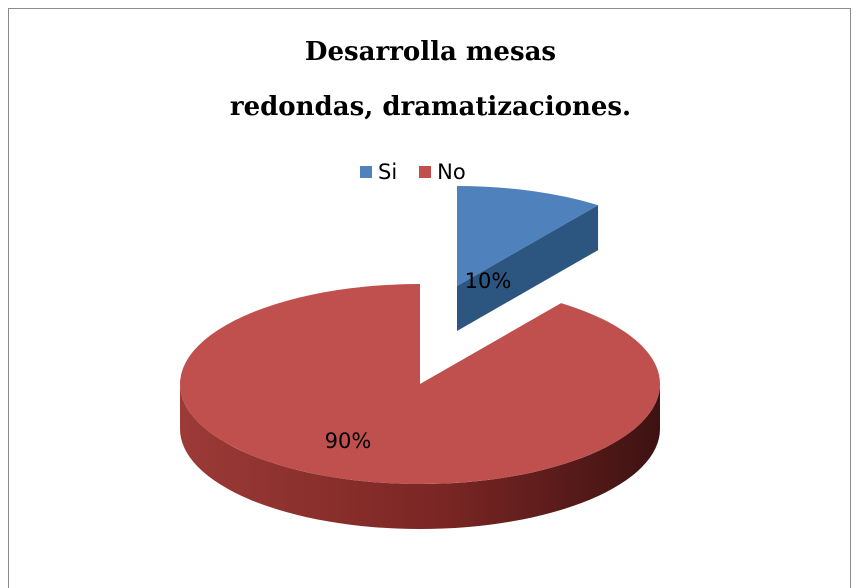 The height and width of the screenshot is (588, 861). I want to click on legend-swatch-si, so click(366, 172).